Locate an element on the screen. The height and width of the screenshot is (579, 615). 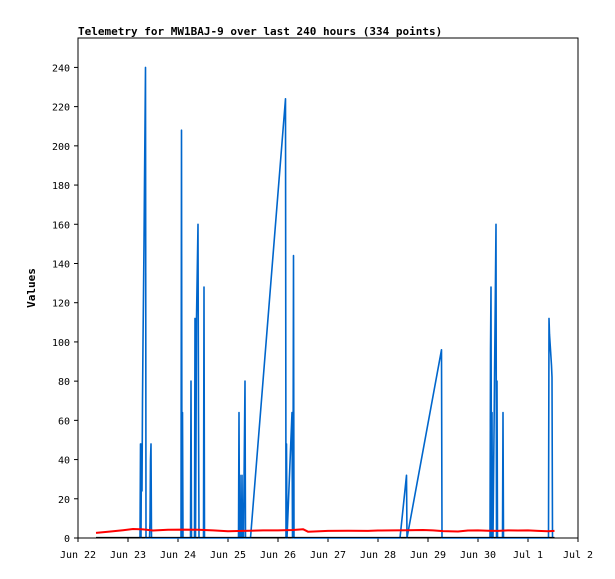
x-tick-label: Jun 28 is located at coordinates (378, 555).